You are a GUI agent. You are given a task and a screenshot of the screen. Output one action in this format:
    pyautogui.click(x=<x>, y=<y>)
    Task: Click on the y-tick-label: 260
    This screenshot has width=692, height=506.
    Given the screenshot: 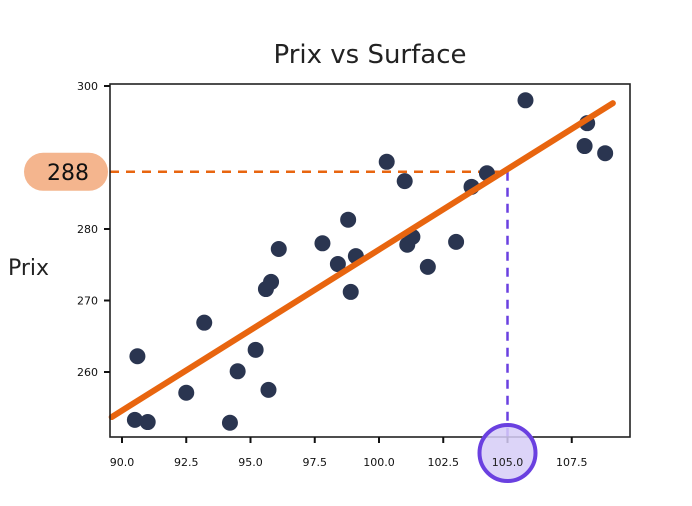 What is the action you would take?
    pyautogui.click(x=87, y=372)
    